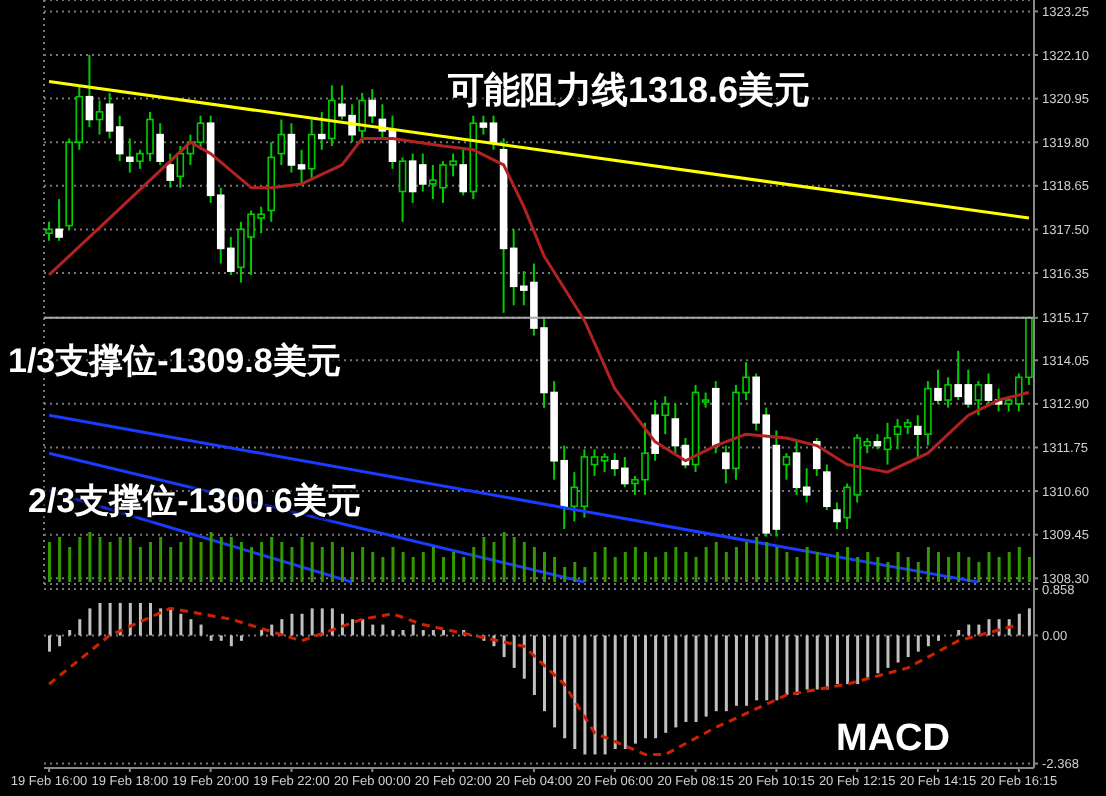 The width and height of the screenshot is (1106, 796). I want to click on annotation: 1/3支撑位-1309.8美元, so click(174, 362).